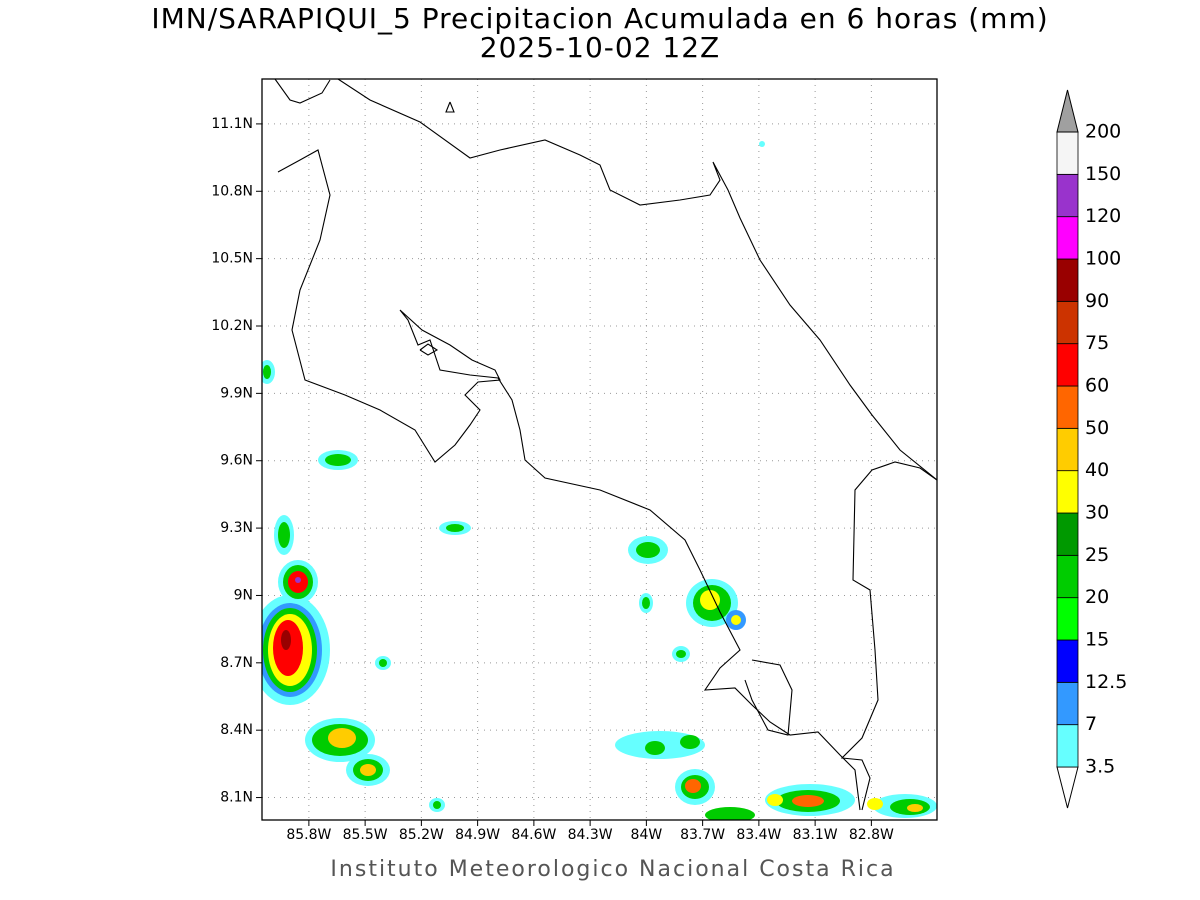 The width and height of the screenshot is (1200, 900). Describe the element at coordinates (1097, 555) in the screenshot. I see `colorbar-label: 25` at that location.